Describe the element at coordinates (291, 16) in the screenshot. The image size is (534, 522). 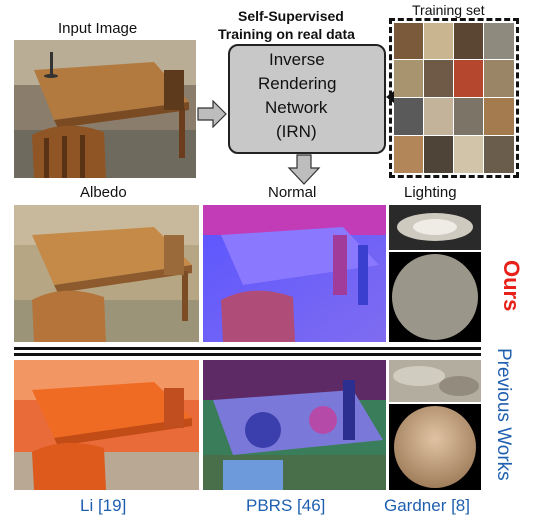
I see `header-line1: Self-Supervised` at that location.